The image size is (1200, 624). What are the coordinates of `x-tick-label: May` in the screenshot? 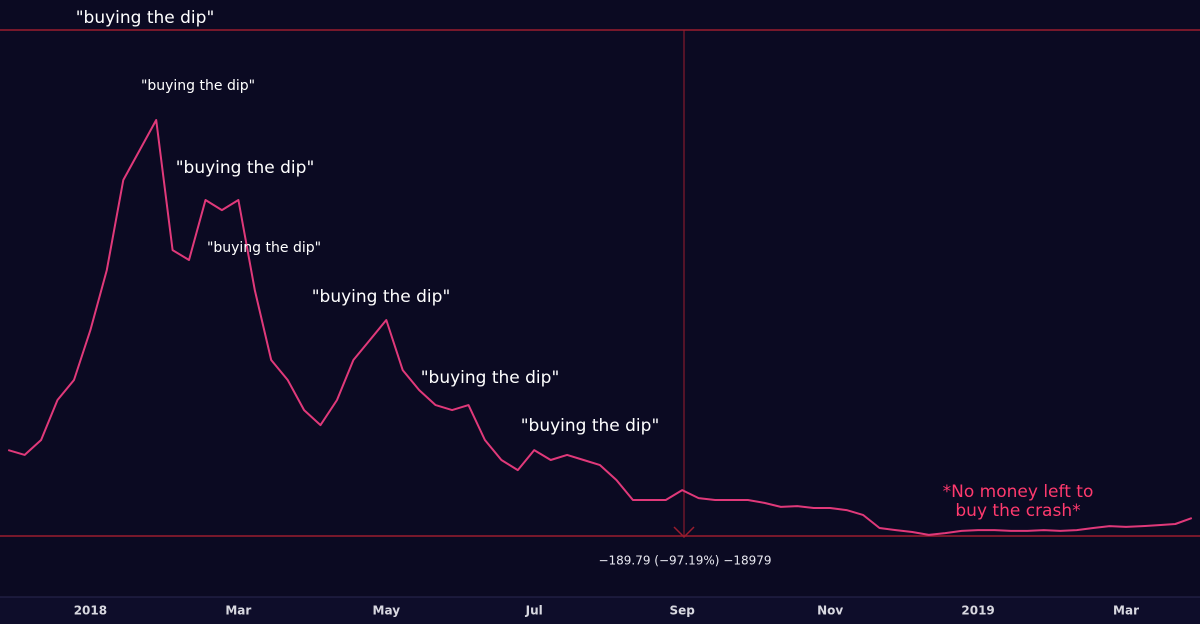 It's located at (387, 611).